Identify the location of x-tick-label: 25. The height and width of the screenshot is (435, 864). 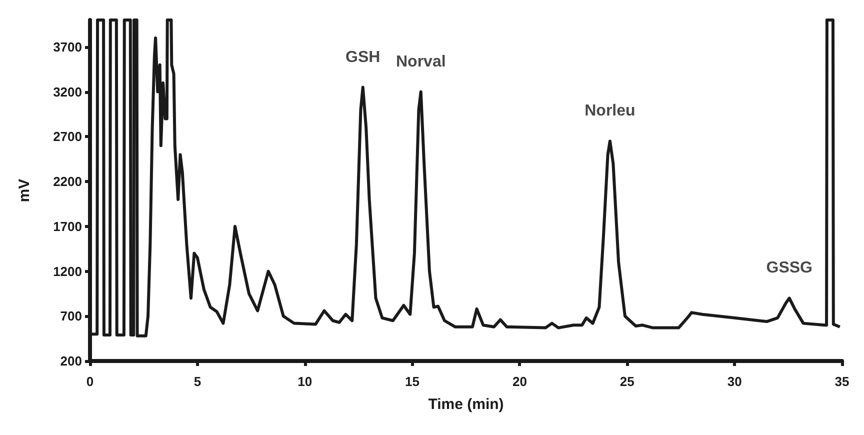
(627, 381).